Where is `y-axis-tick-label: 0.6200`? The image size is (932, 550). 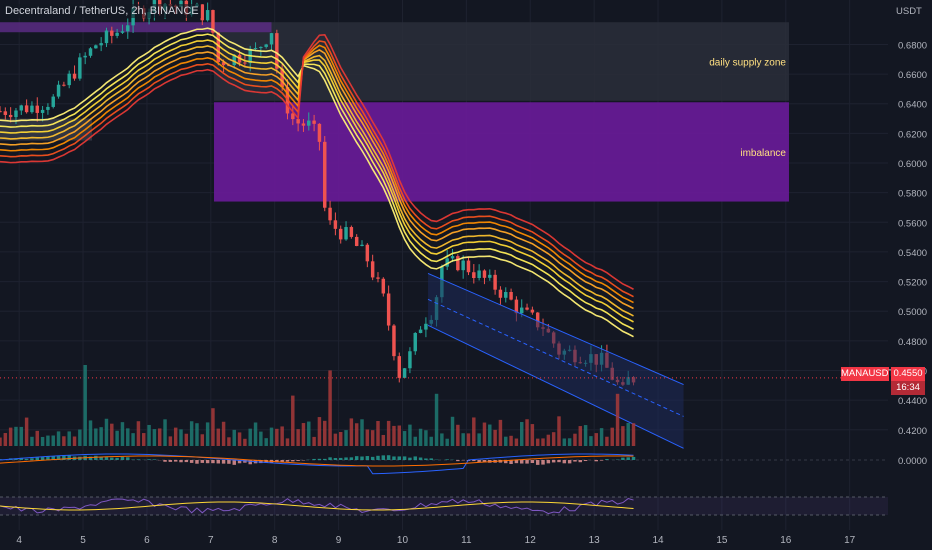 y-axis-tick-label: 0.6200 is located at coordinates (912, 134).